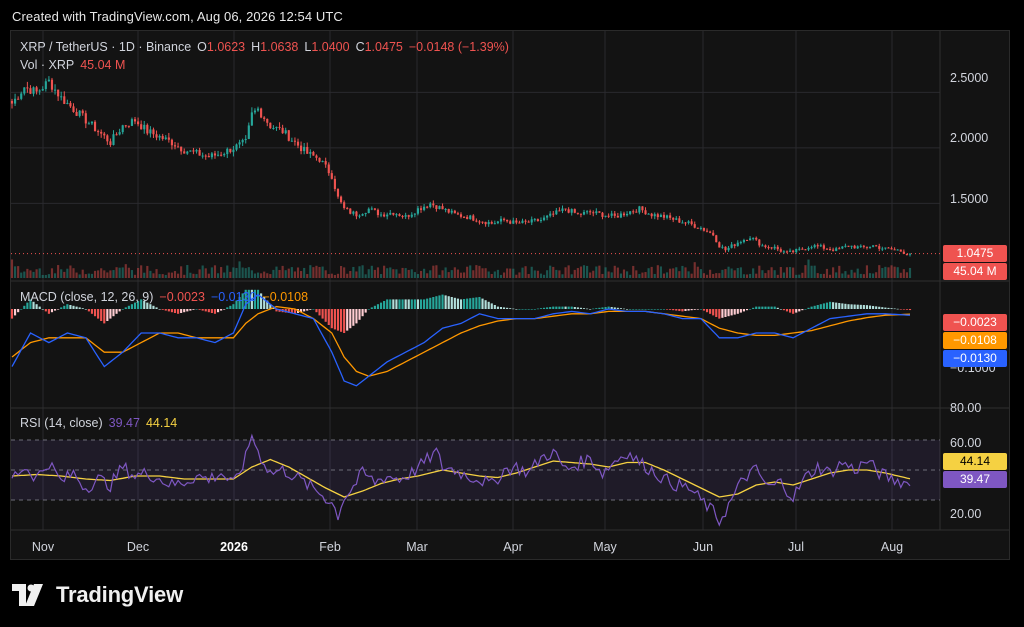 This screenshot has width=1024, height=627. I want to click on tradingview-brand: TradingView, so click(97, 595).